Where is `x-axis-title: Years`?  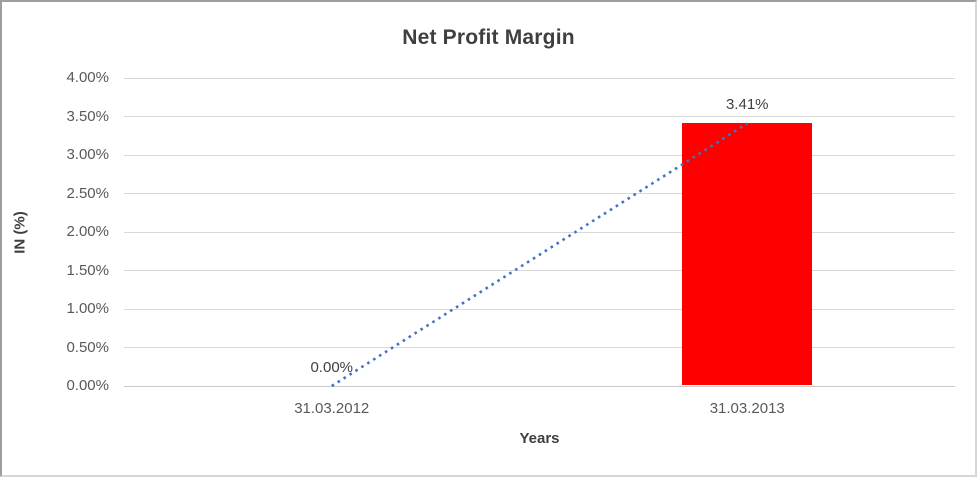
x-axis-title: Years is located at coordinates (539, 438).